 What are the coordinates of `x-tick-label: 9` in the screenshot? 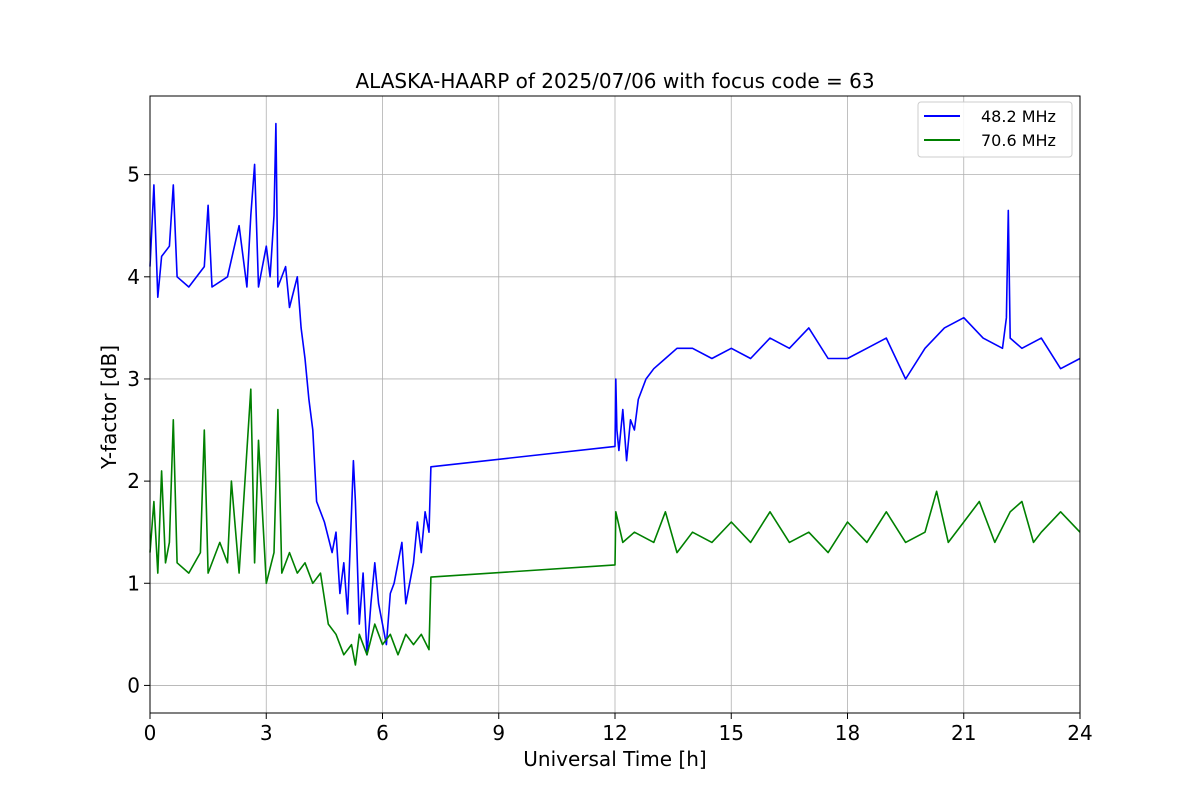 It's located at (498, 733).